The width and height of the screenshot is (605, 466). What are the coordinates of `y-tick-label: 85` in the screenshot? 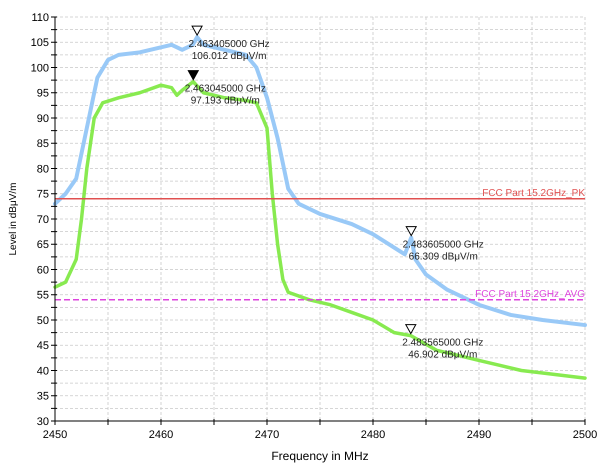 It's located at (42, 144).